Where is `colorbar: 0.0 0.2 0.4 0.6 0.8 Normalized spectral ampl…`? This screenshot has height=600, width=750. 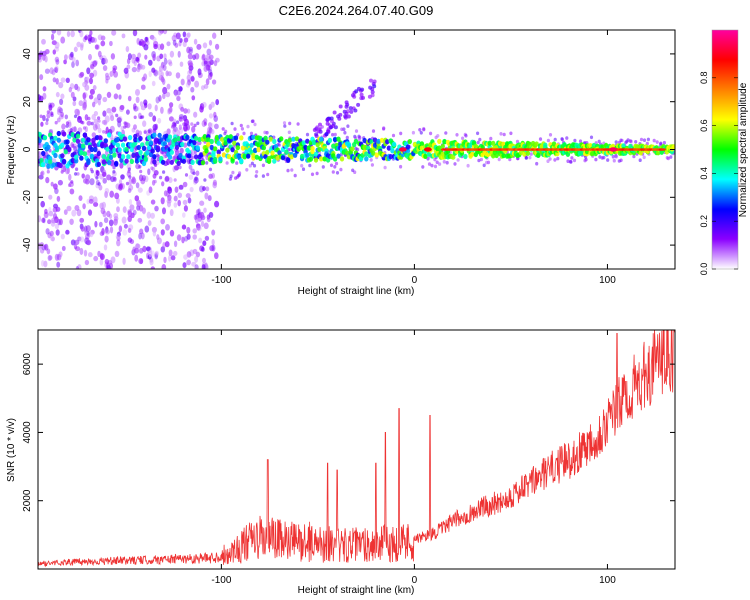
colorbar: 0.0 0.2 0.4 0.6 0.8 Normalized spectral ampl… is located at coordinates (724, 152).